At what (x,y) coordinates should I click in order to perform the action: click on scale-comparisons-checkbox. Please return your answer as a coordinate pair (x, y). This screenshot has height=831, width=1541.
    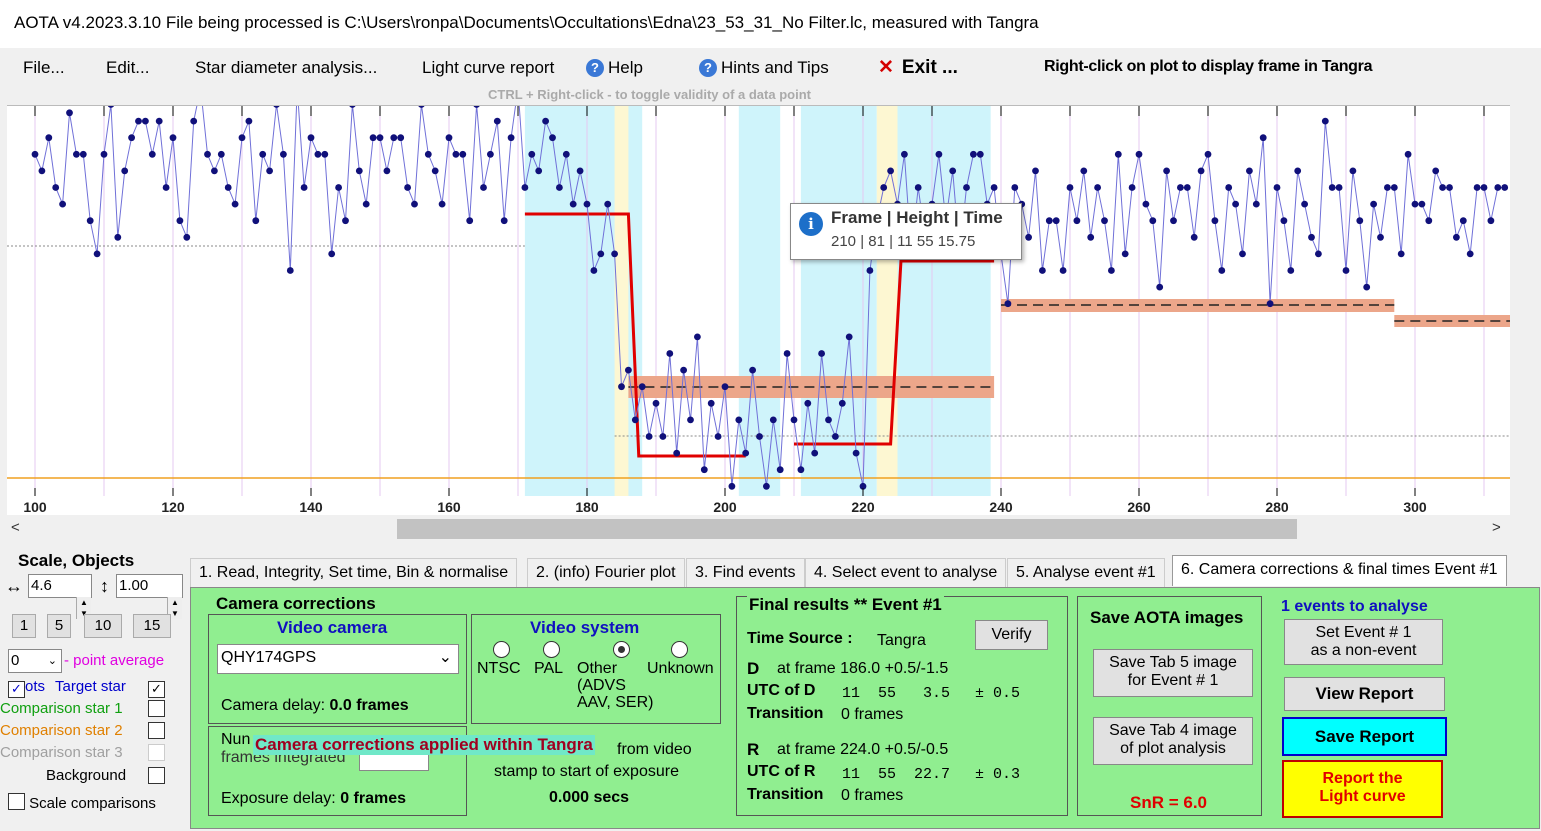
    Looking at the image, I should click on (16, 801).